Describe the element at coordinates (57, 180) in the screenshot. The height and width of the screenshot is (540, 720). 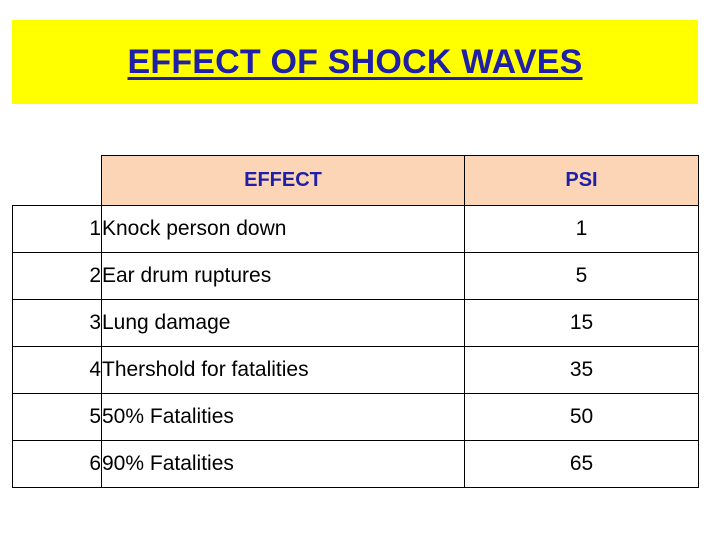
I see `header-blank-cell` at that location.